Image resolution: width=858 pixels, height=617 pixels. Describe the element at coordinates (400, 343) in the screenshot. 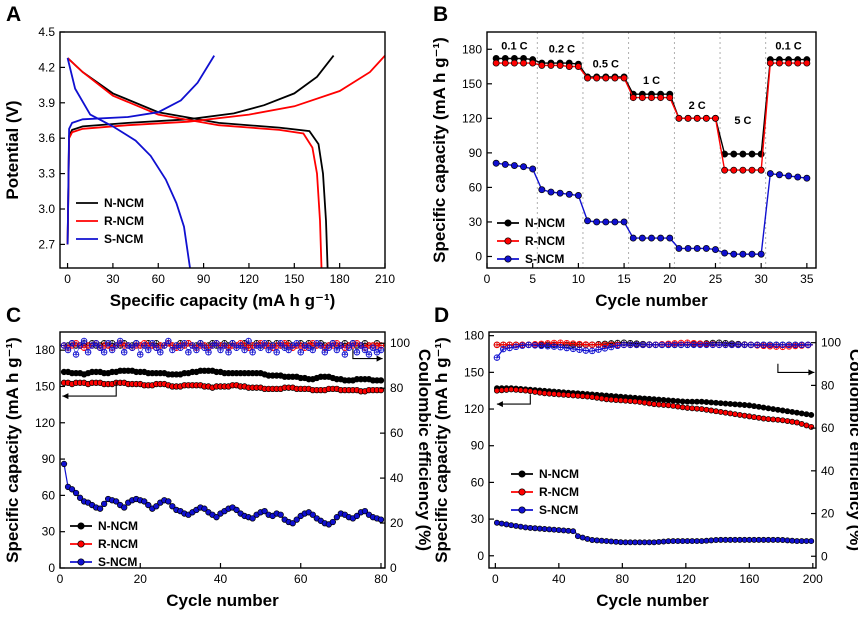

I see `y2-tick-label: 100` at that location.